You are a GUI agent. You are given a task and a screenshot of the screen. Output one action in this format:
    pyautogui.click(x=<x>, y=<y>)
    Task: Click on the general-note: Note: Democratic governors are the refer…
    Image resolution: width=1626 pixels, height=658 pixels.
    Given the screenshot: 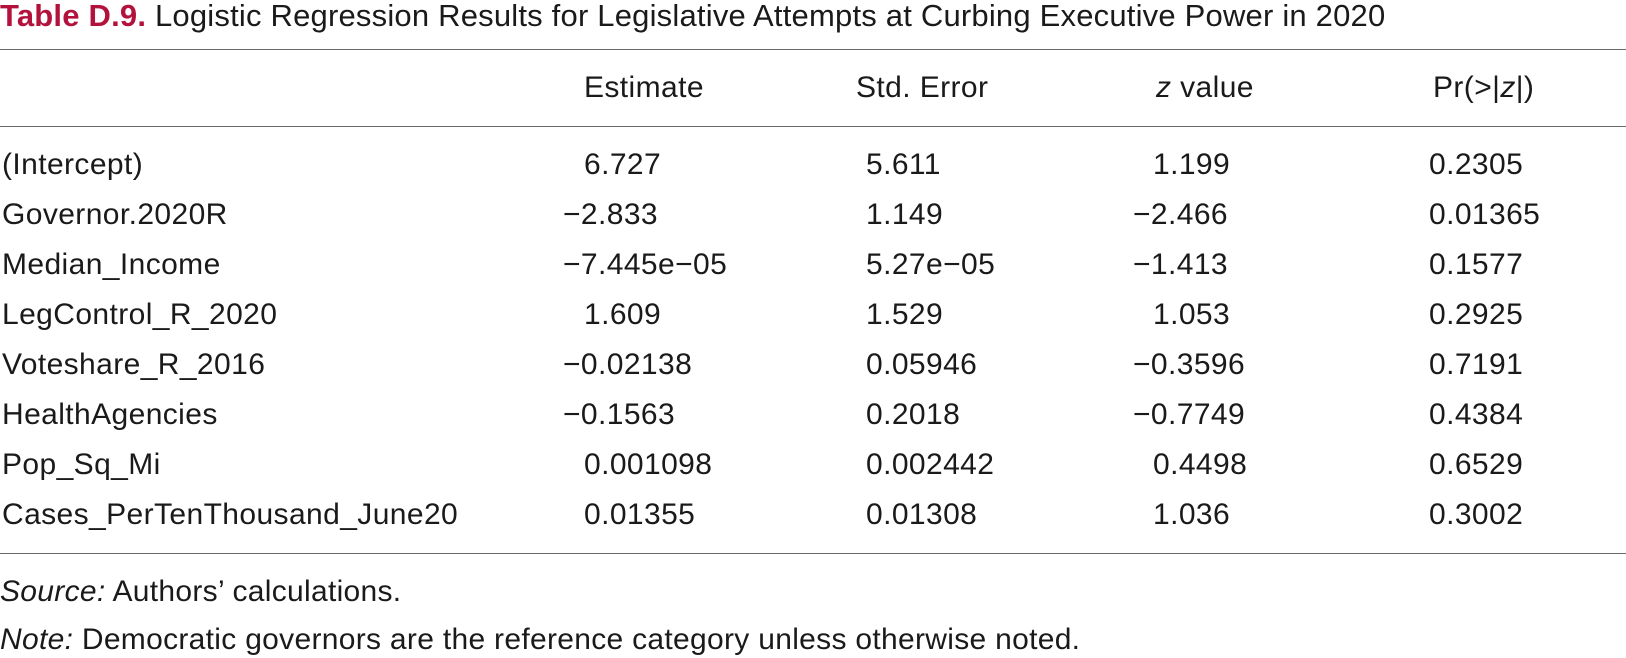 What is the action you would take?
    pyautogui.click(x=540, y=640)
    